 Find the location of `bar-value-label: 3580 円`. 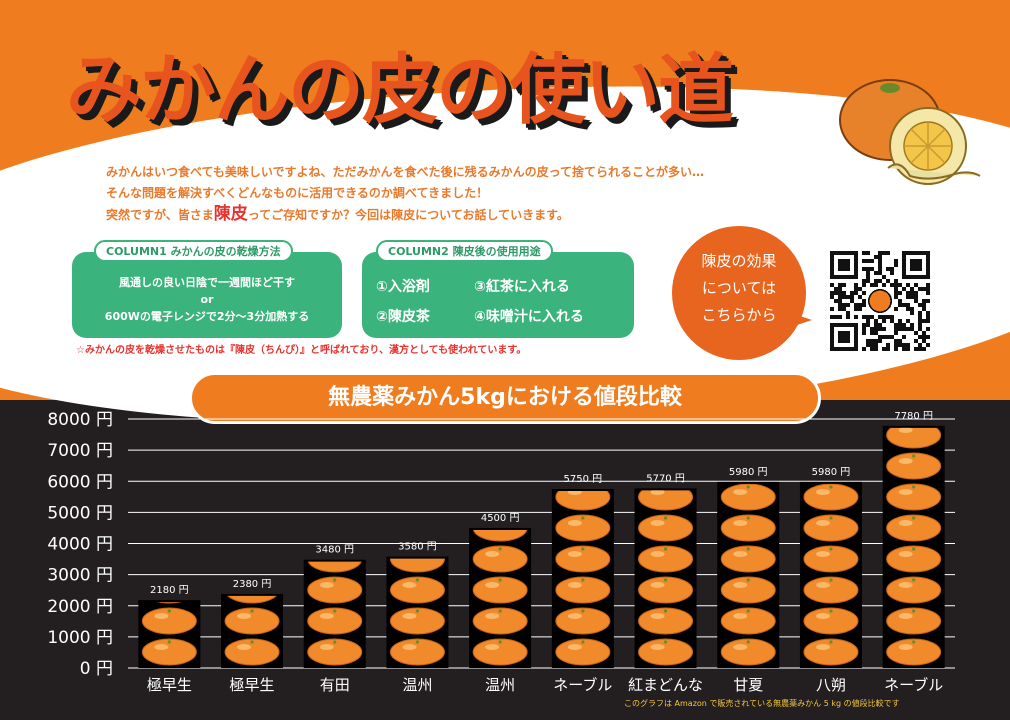

bar-value-label: 3580 円 is located at coordinates (417, 547).